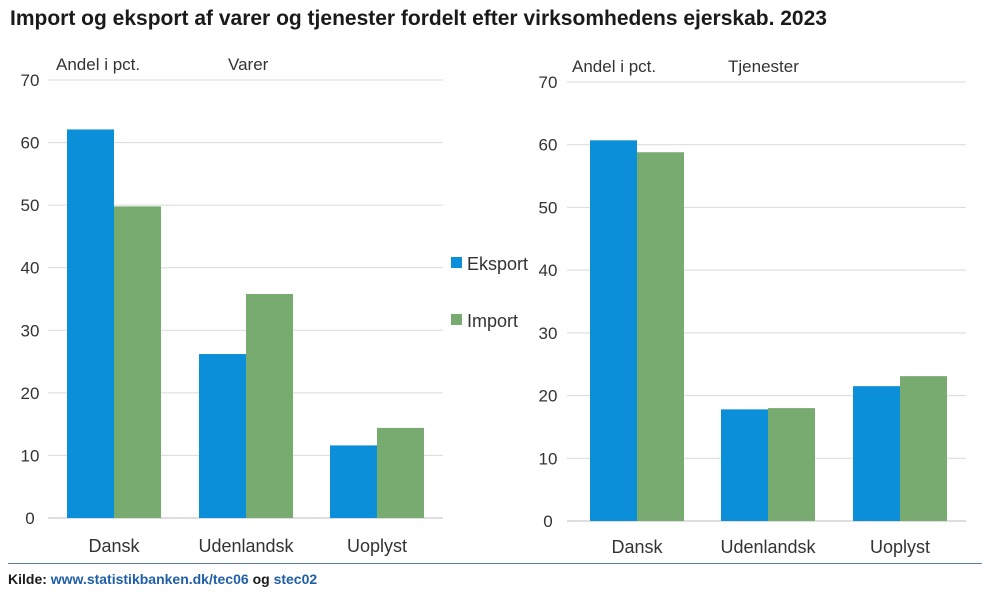 The width and height of the screenshot is (1000, 602). Describe the element at coordinates (614, 66) in the screenshot. I see `y-axis-label-2: Andel i pct.` at that location.